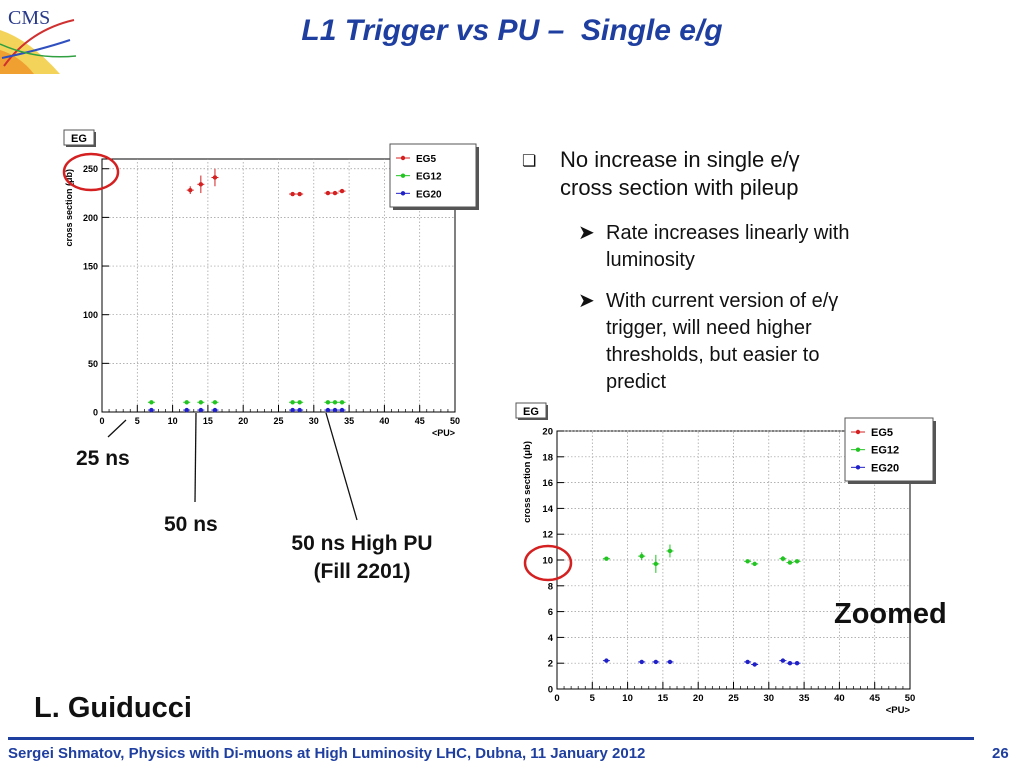 This screenshot has width=1024, height=768. I want to click on bullet-sub1-line1: Rate increases linearly with, so click(728, 233).